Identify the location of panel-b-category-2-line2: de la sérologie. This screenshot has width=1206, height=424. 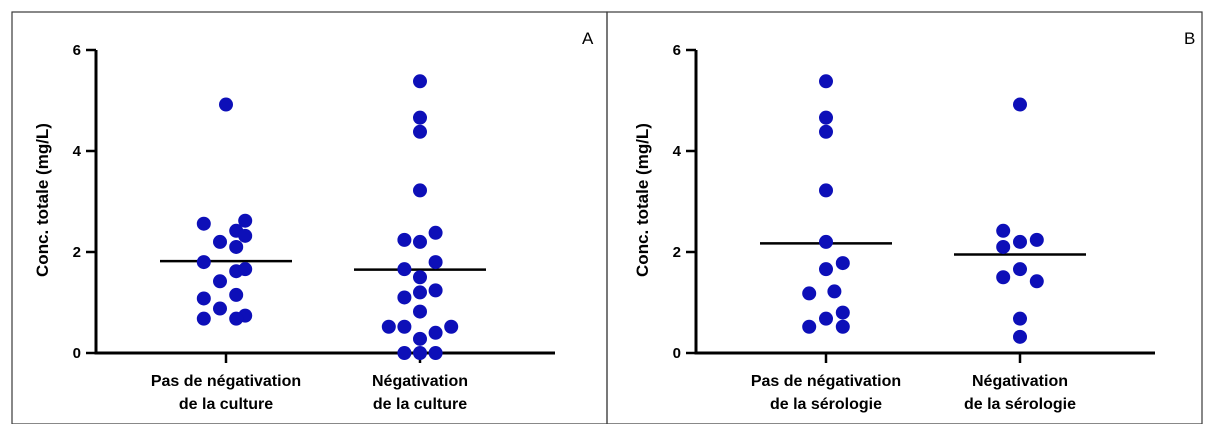
(1020, 404).